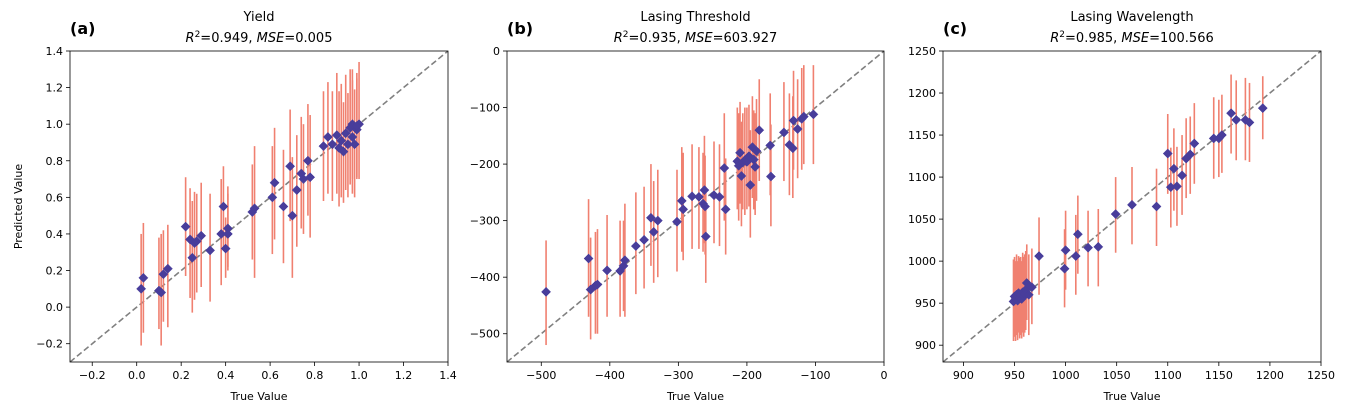 Image resolution: width=1349 pixels, height=415 pixels. What do you see at coordinates (485, 221) in the screenshot?
I see `y-tick-label: −300` at bounding box center [485, 221].